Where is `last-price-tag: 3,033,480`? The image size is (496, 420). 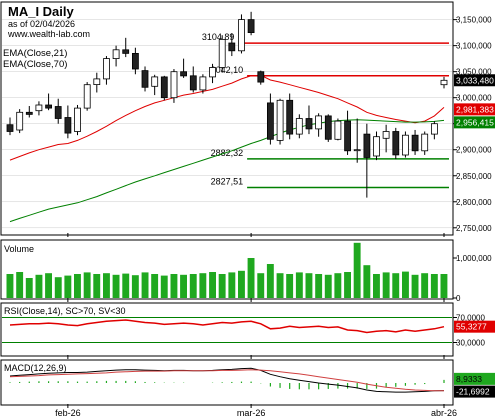
last-price-tag: 3,033,480 is located at coordinates (475, 80).